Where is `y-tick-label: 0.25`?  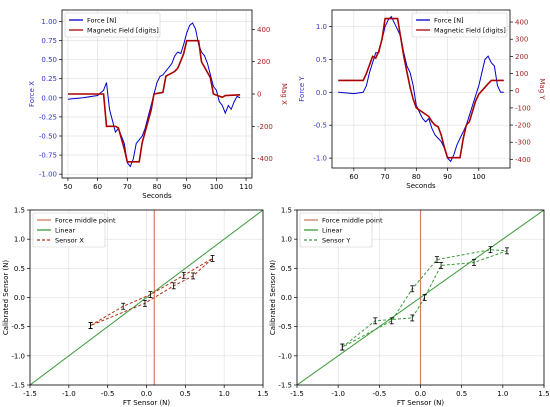
y-tick-label: 0.25 is located at coordinates (49, 79).